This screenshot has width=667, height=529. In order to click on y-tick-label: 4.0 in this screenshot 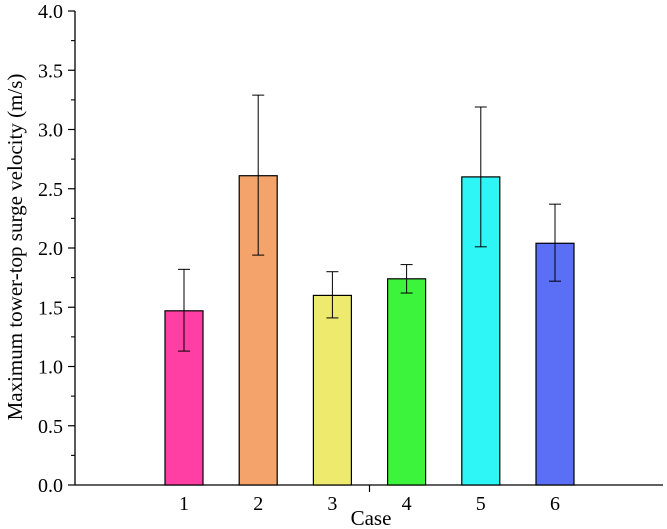, I will do `click(50, 12)`.